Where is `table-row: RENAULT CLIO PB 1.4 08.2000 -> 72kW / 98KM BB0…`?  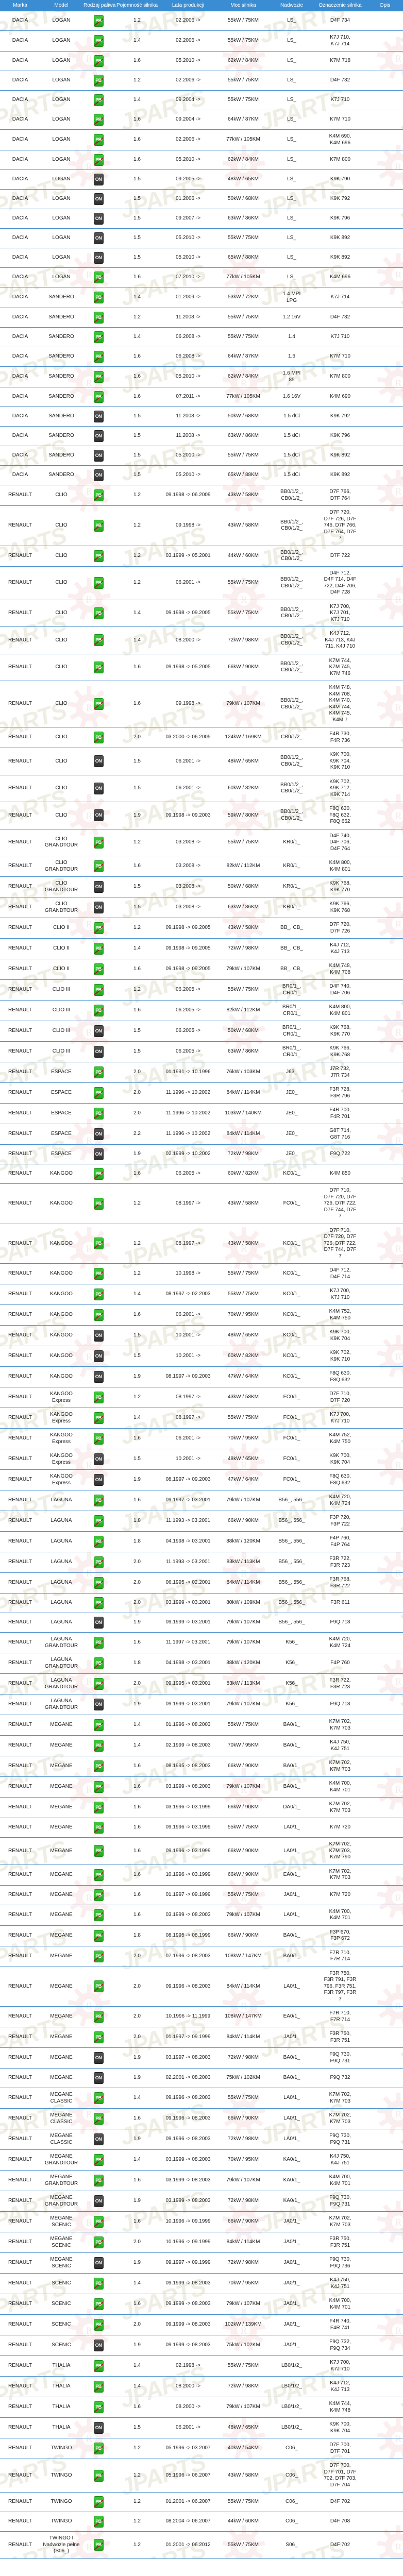
table-row: RENAULT CLIO PB 1.4 08.2000 -> 72kW / 98KM BB0… is located at coordinates (202, 640).